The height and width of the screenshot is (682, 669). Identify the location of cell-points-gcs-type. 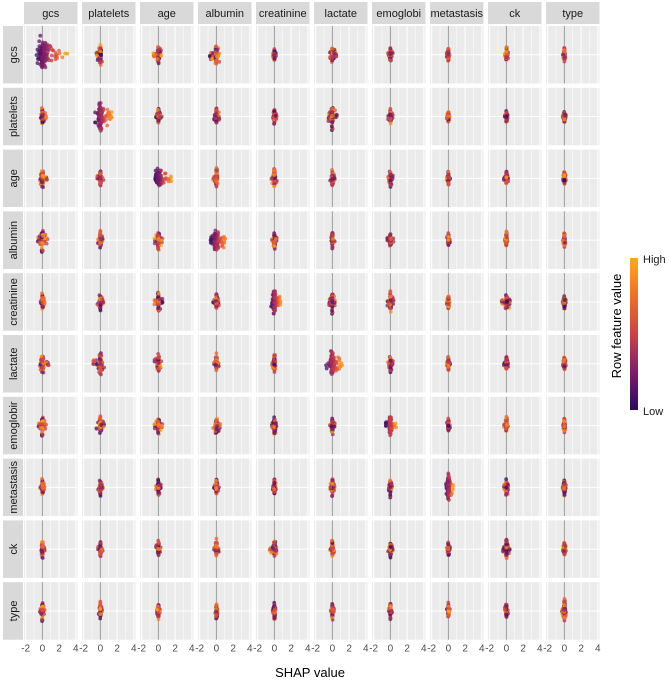
(564, 55).